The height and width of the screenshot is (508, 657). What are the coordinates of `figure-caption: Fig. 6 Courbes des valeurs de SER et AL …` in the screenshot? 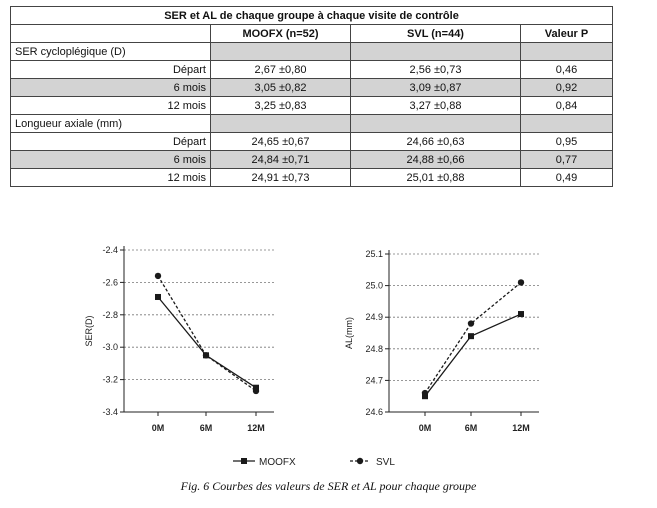 It's located at (328, 486).